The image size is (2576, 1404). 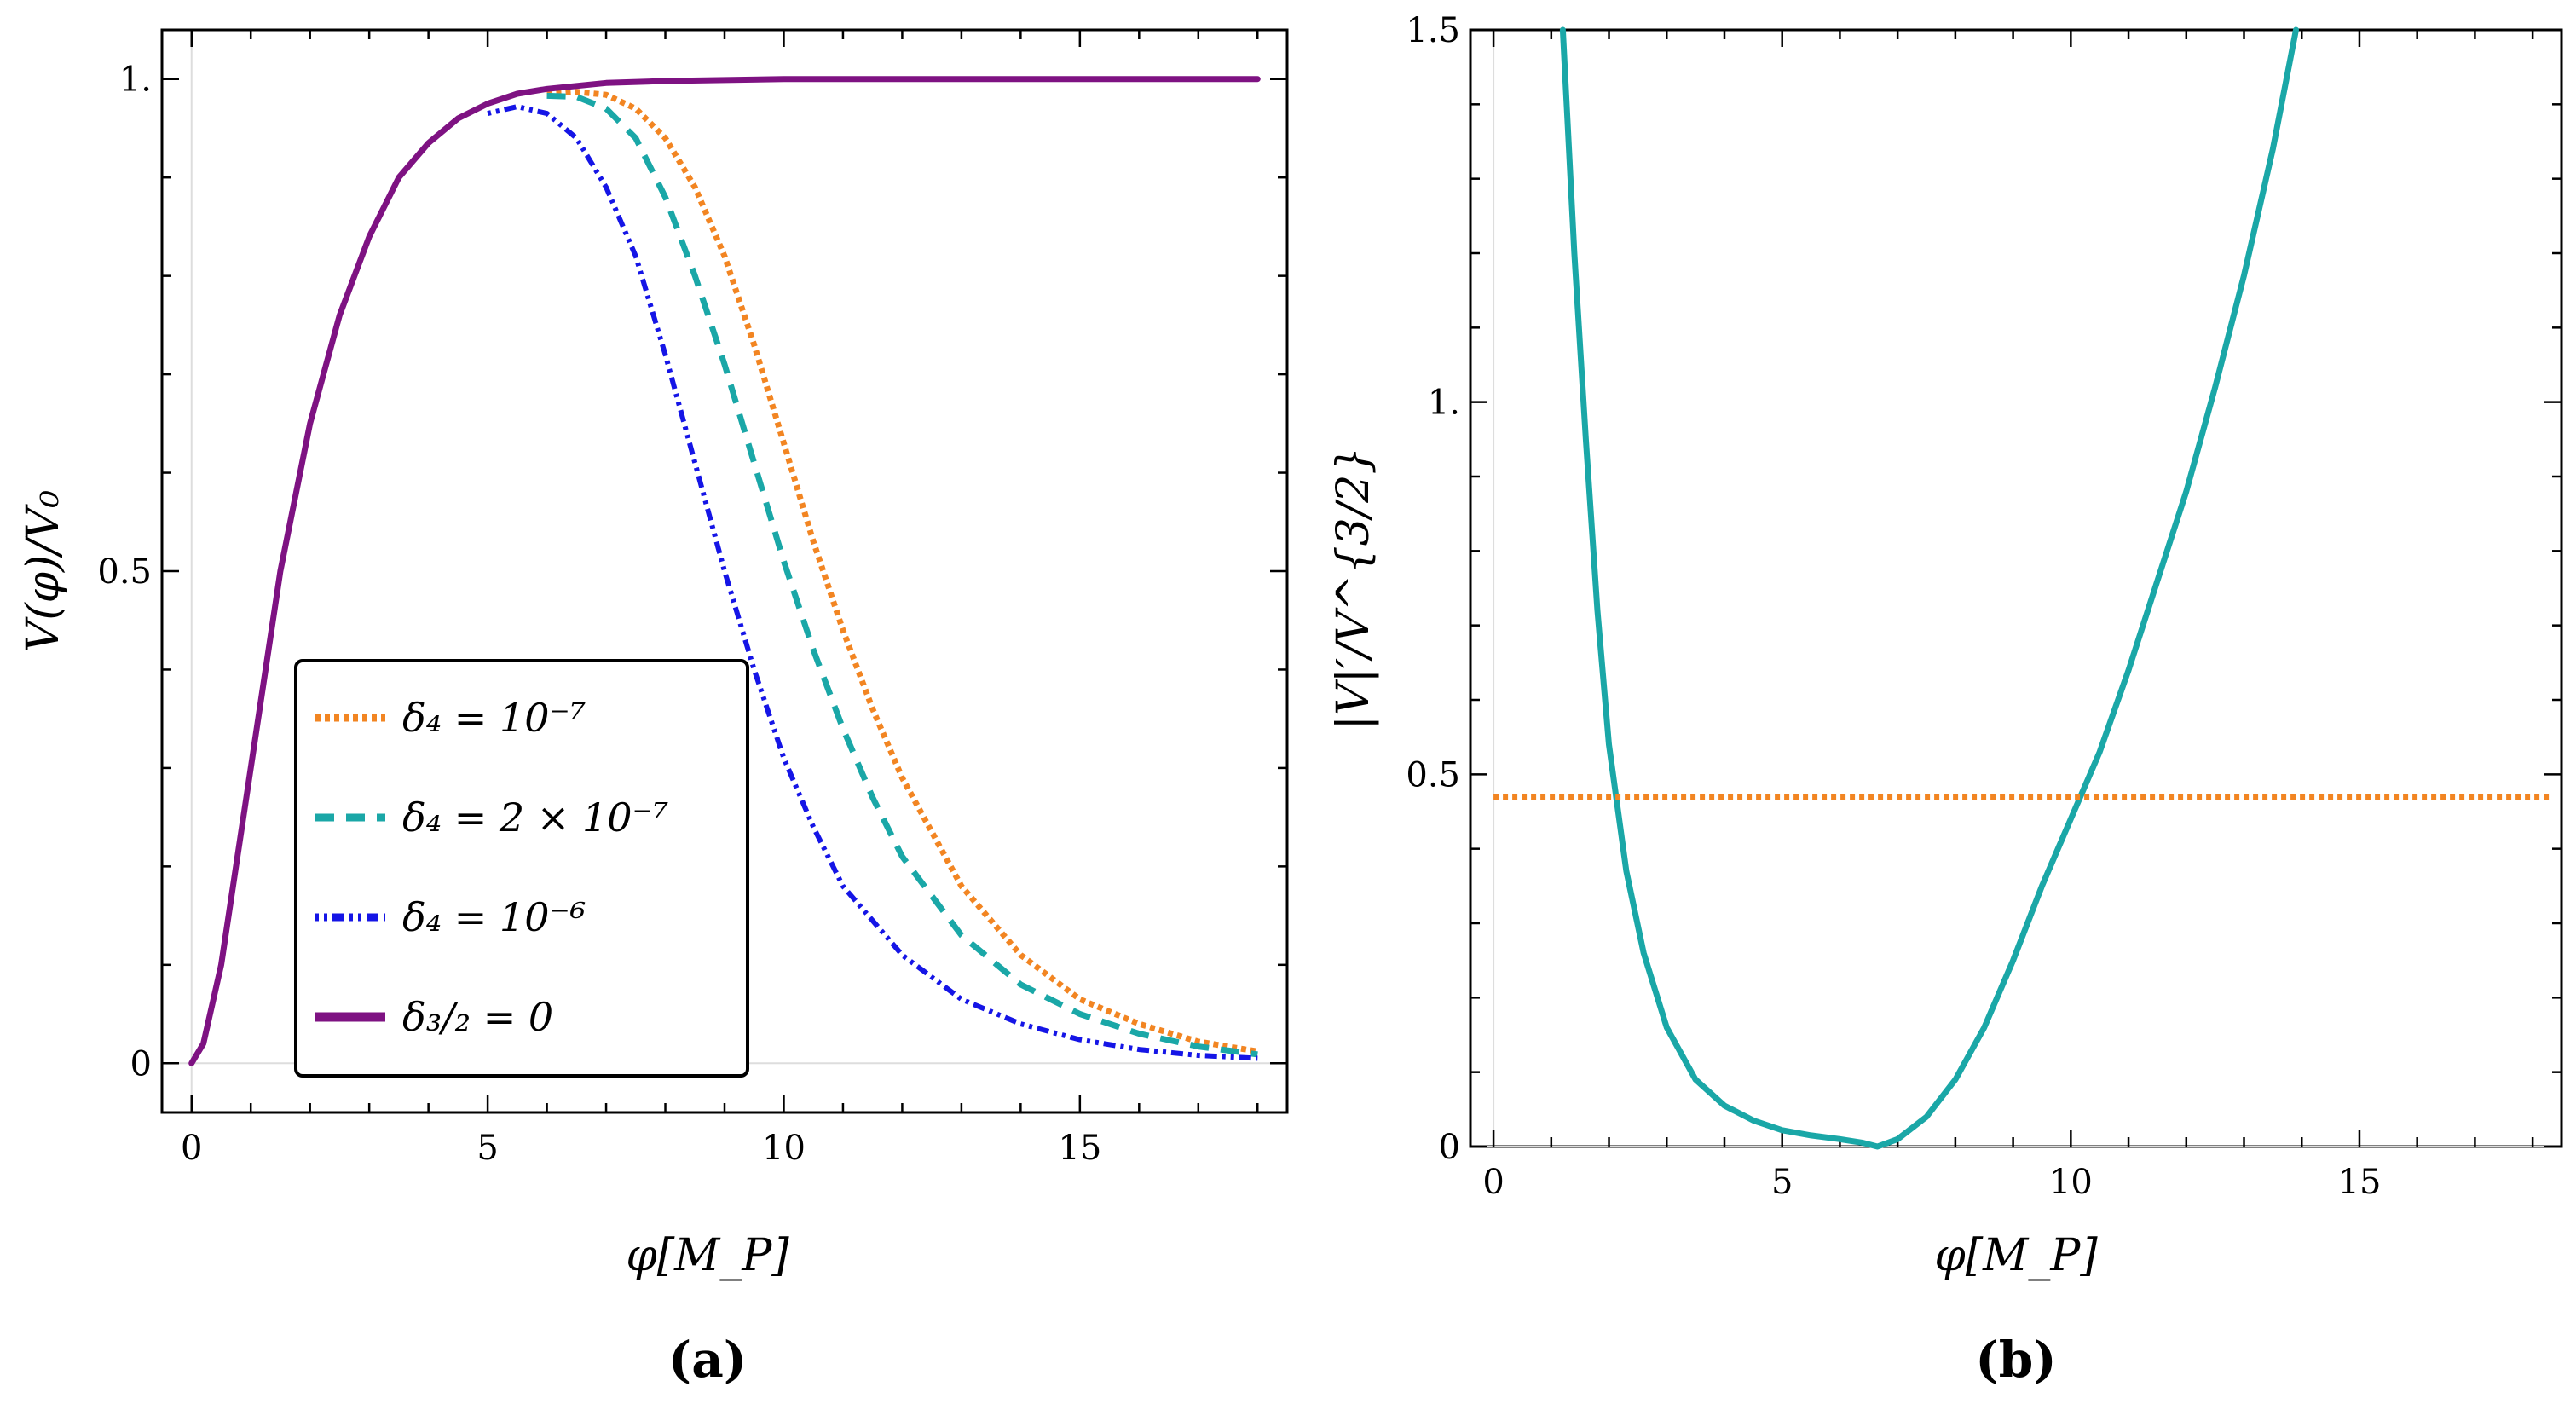 What do you see at coordinates (43, 571) in the screenshot?
I see `panel-a-ylabel: V(φ)/V₀` at bounding box center [43, 571].